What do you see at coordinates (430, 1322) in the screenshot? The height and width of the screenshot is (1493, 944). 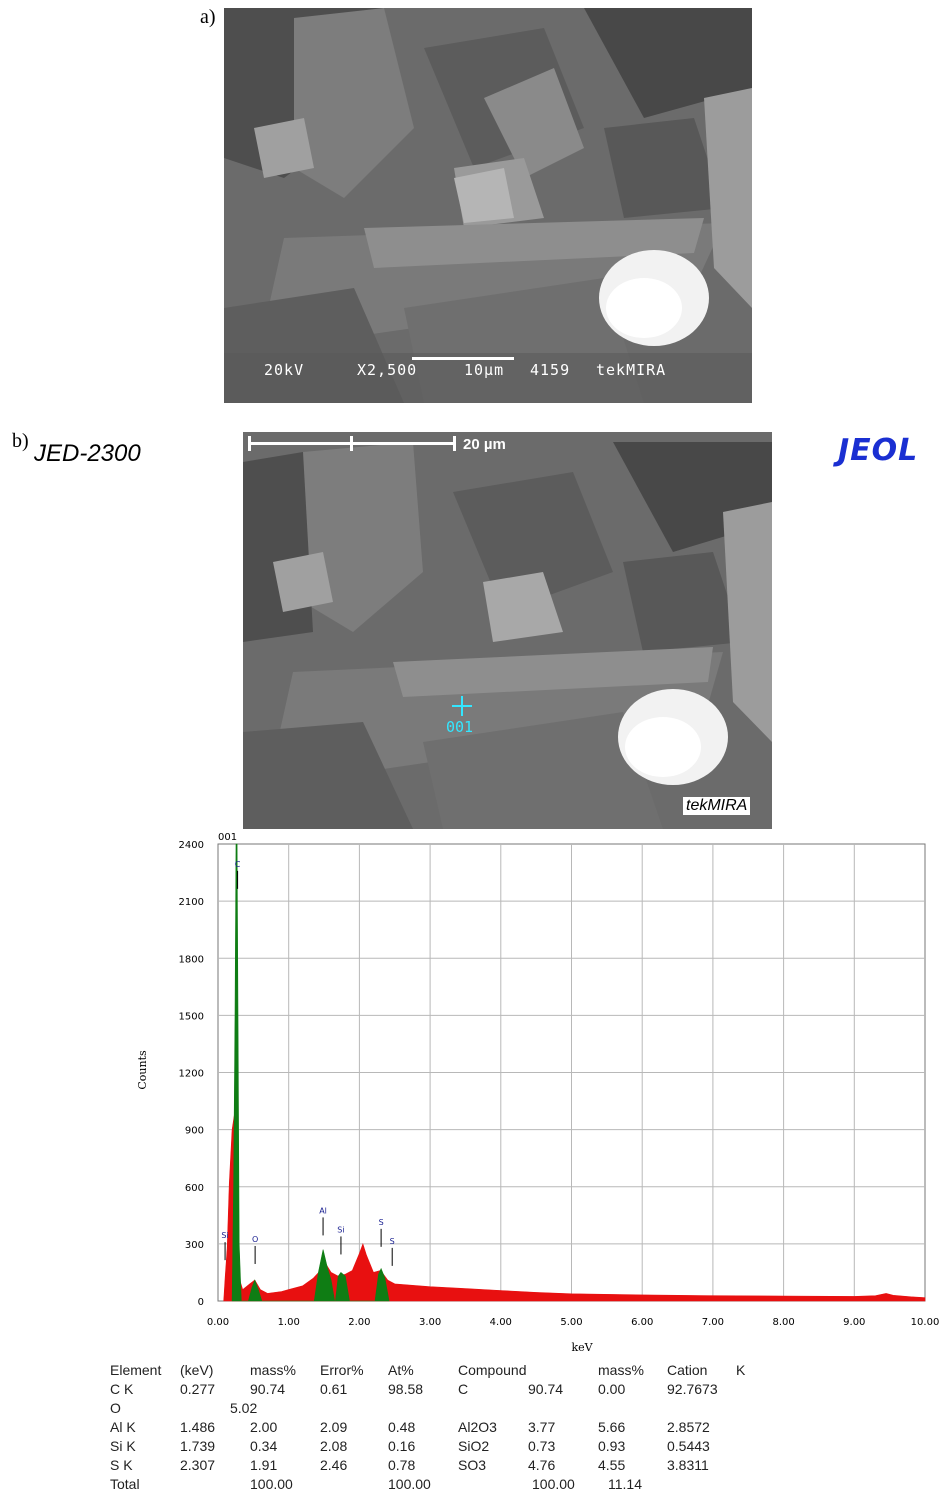 I see `x-tick-label: 3.00` at bounding box center [430, 1322].